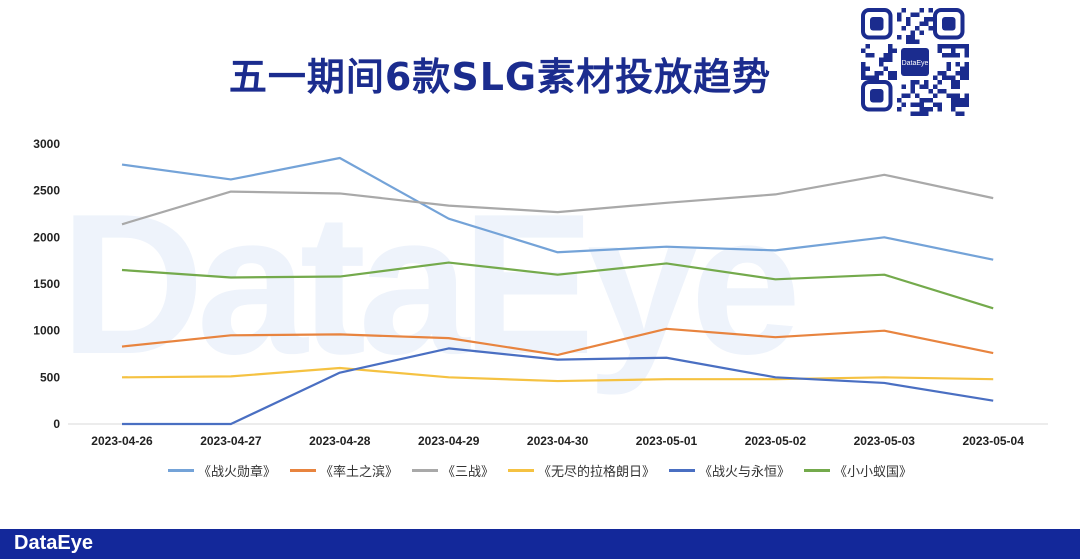 The height and width of the screenshot is (559, 1080). I want to click on legend-label: 《率土之滨》, so click(358, 472).